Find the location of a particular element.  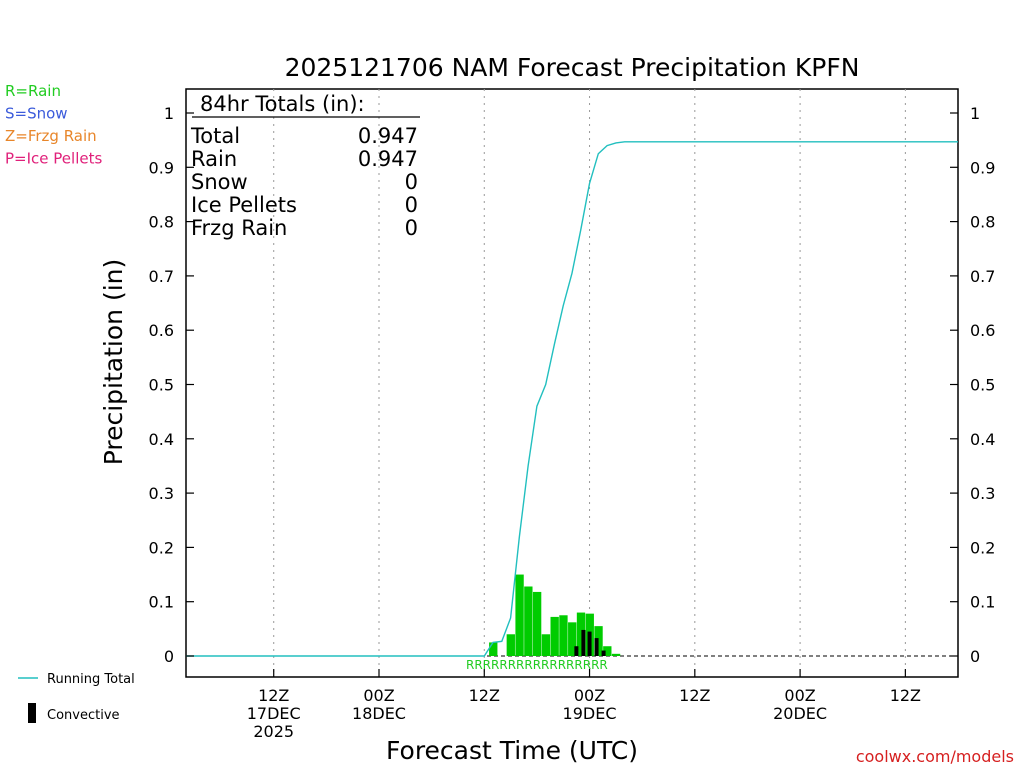

y-tick-label: 0 is located at coordinates (169, 656).